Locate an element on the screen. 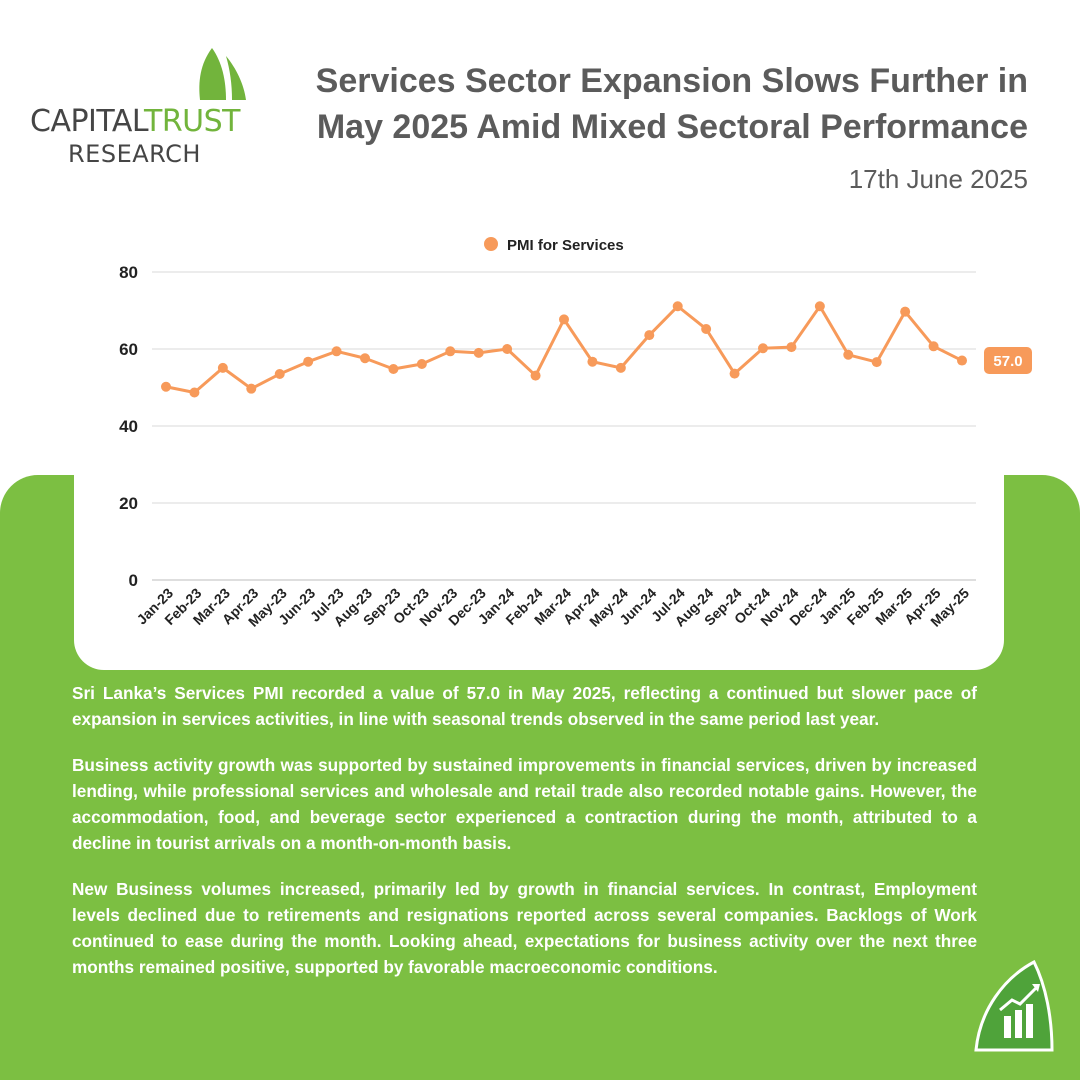 This screenshot has width=1080, height=1080. legend-label: PMI for Services is located at coordinates (565, 245).